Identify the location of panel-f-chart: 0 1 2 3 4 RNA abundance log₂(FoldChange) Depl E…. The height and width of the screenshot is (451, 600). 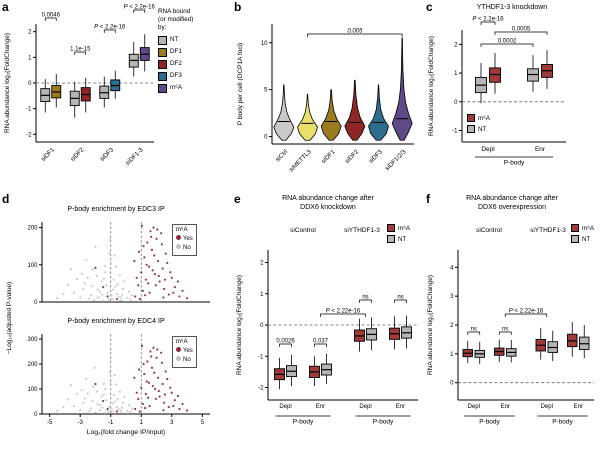
(510, 326).